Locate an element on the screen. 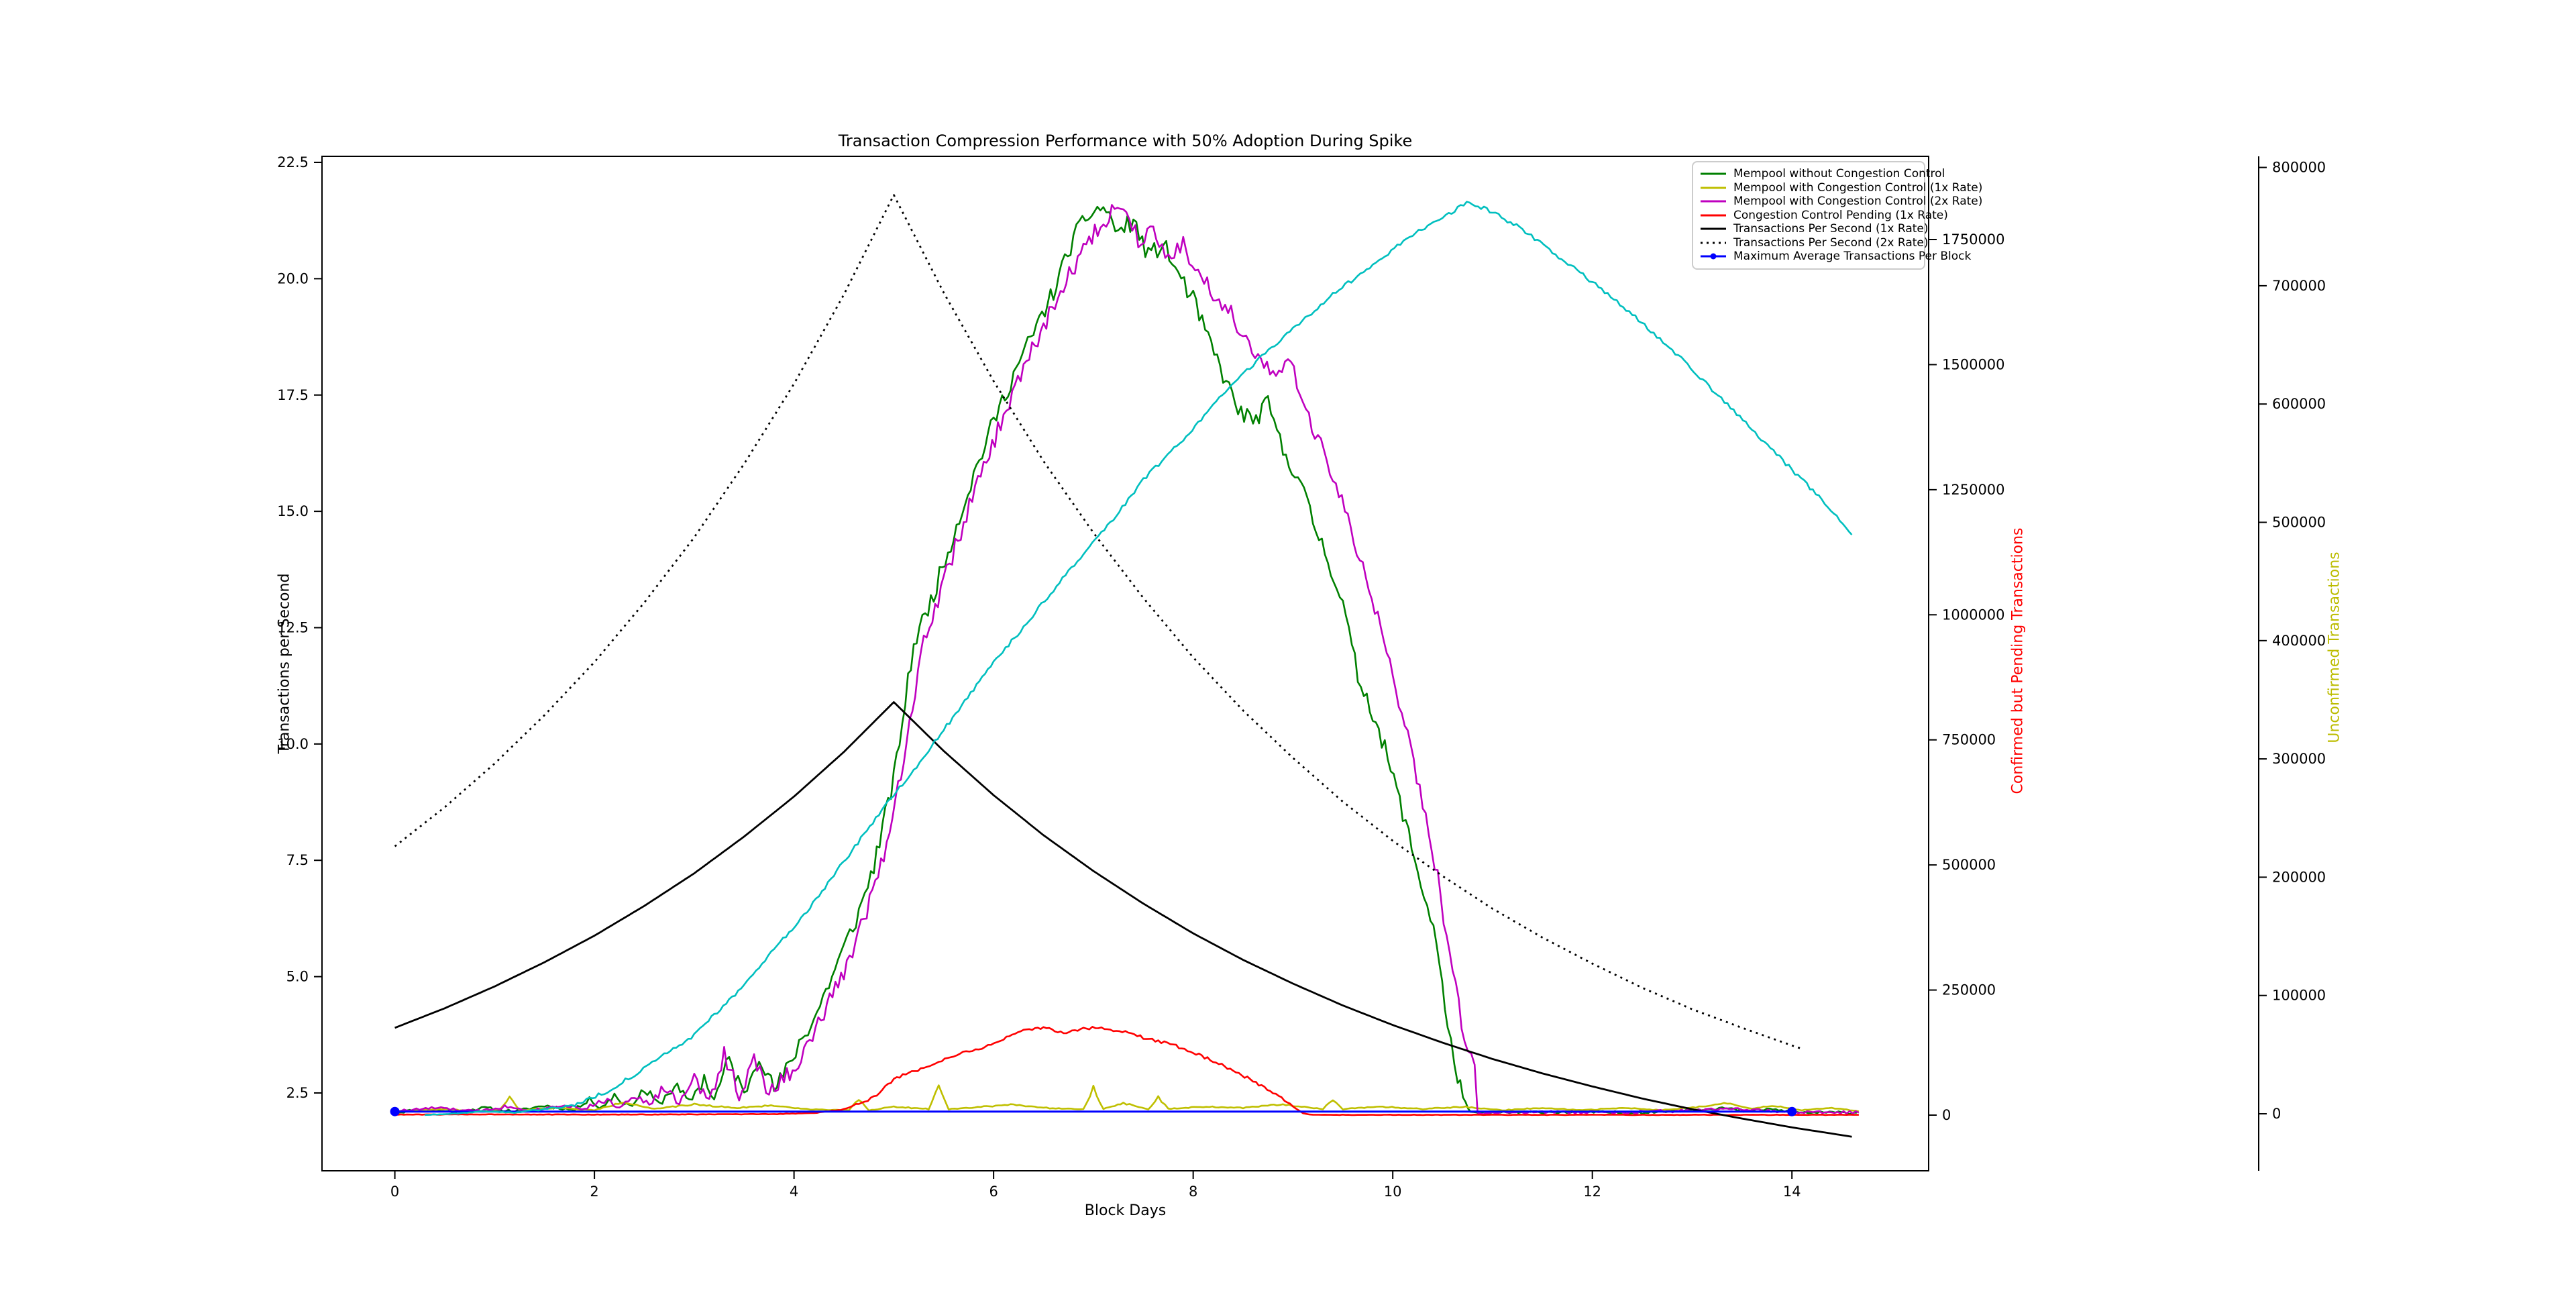  left-tick-label: 5.0 is located at coordinates (297, 977).